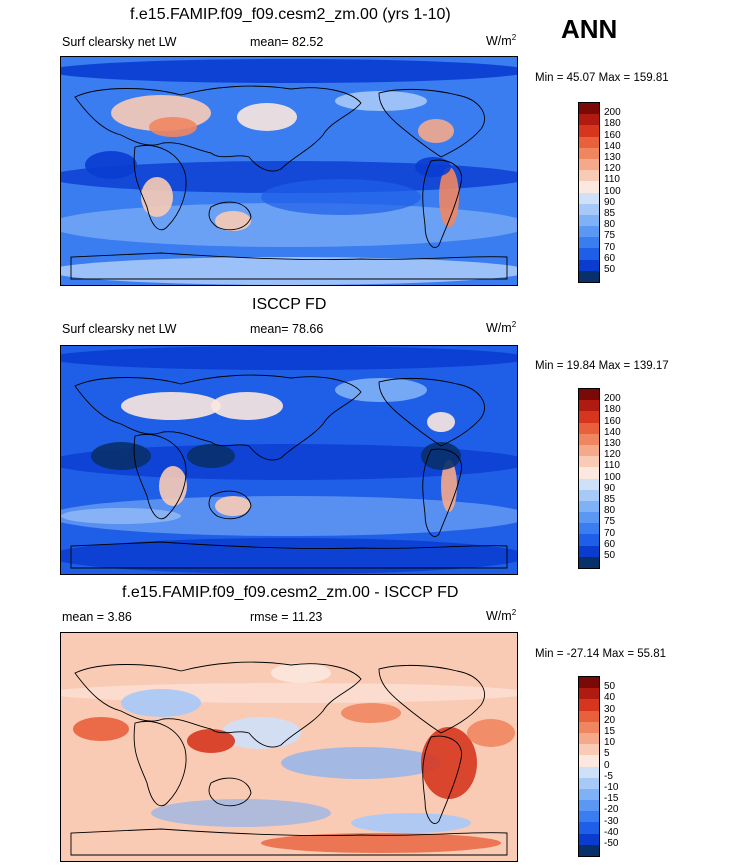  Describe the element at coordinates (612, 477) in the screenshot. I see `colorbar-tick-label: 100` at that location.